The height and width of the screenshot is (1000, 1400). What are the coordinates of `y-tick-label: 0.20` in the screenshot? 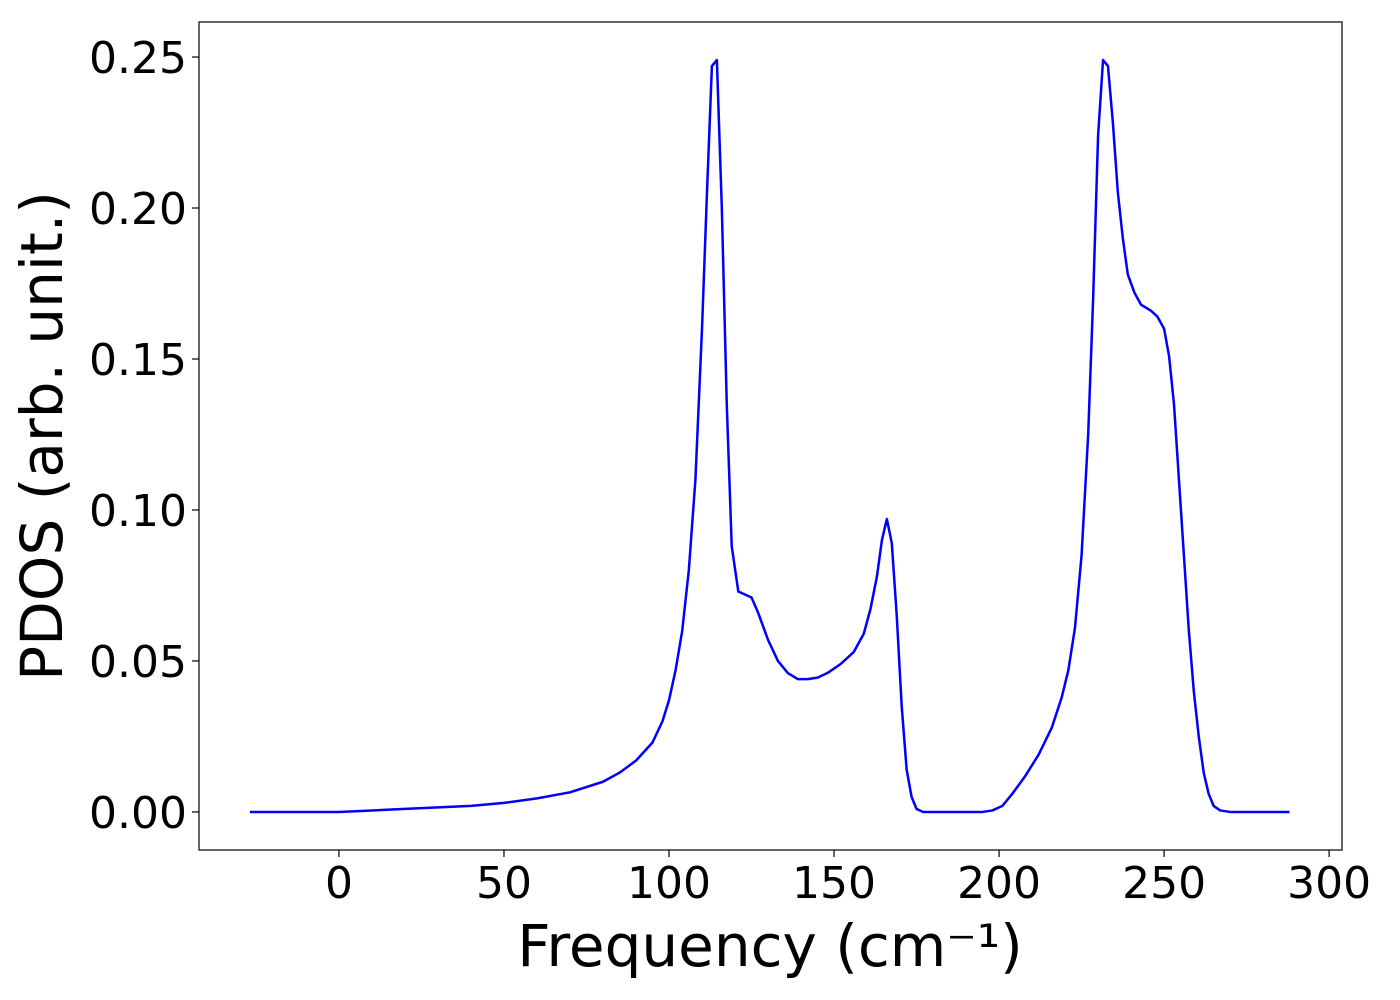 It's located at (138, 209).